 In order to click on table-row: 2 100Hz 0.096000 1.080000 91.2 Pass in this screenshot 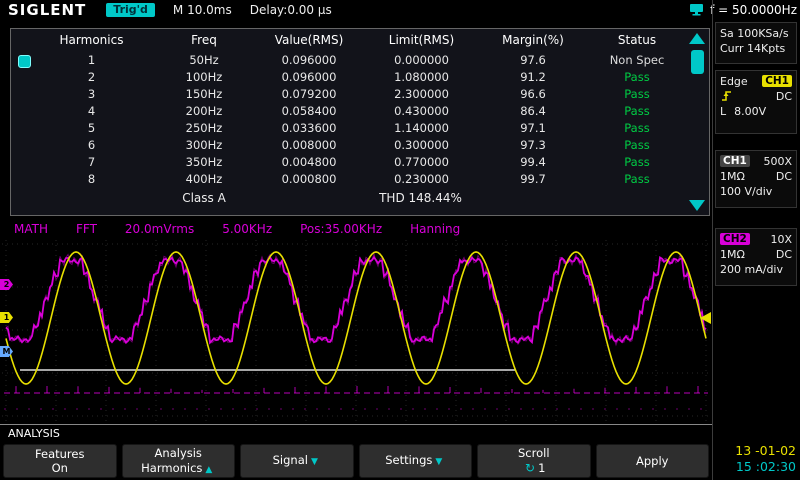, I will do `click(360, 76)`.